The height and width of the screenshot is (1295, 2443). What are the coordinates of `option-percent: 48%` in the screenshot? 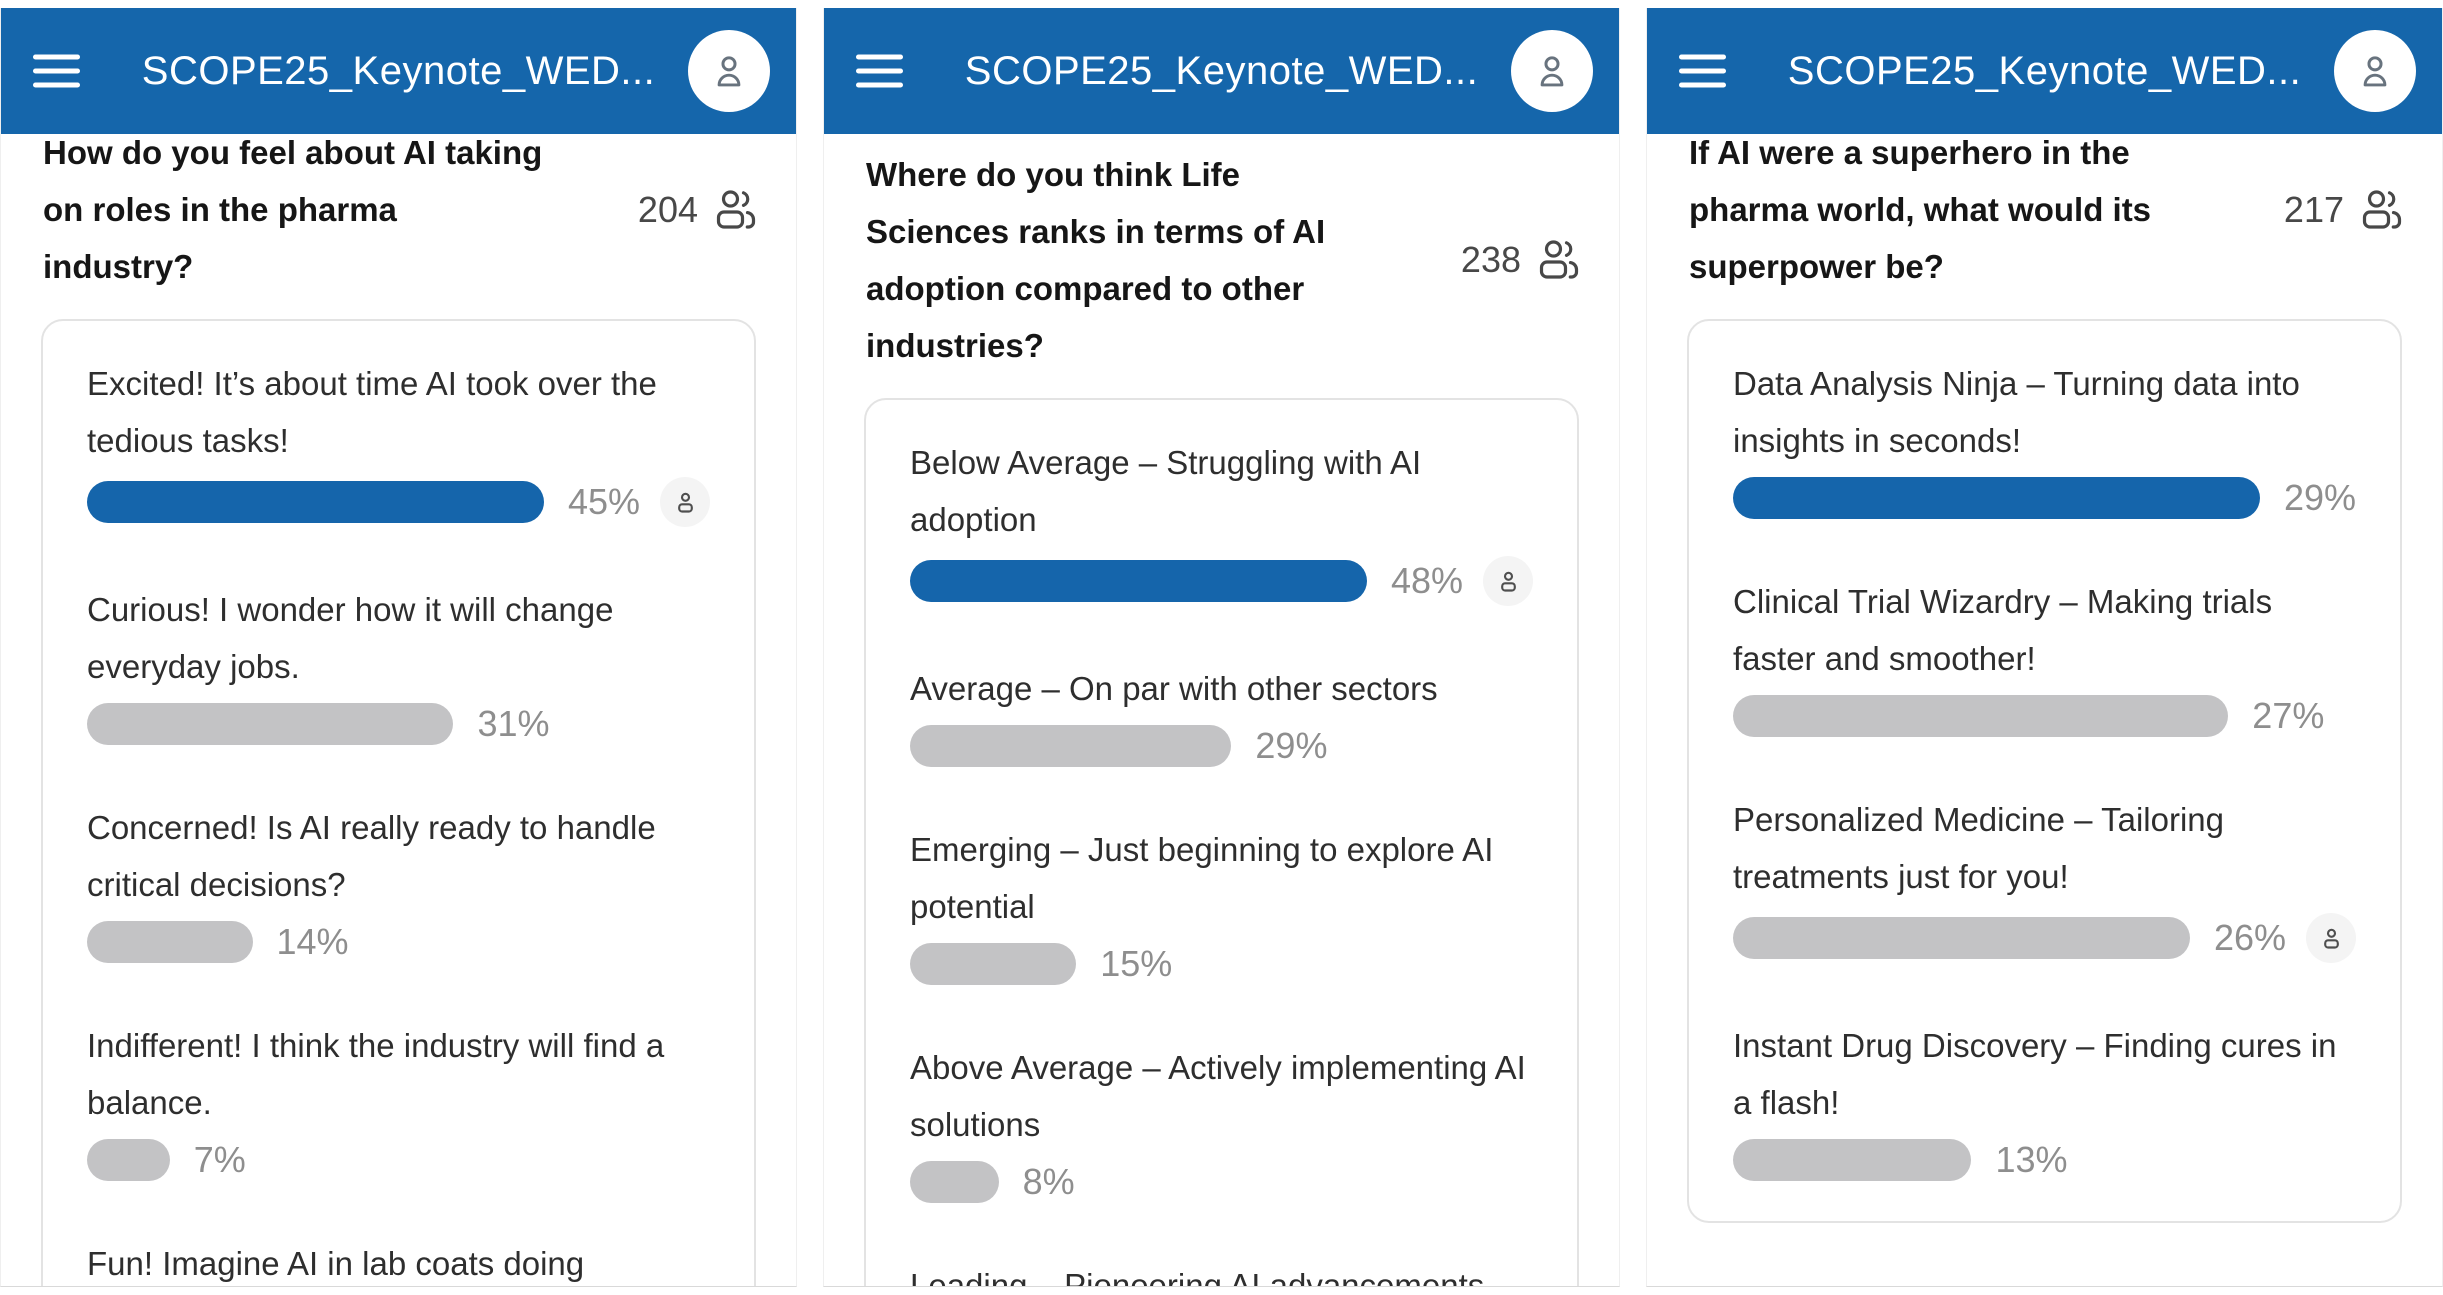 It's located at (1426, 580).